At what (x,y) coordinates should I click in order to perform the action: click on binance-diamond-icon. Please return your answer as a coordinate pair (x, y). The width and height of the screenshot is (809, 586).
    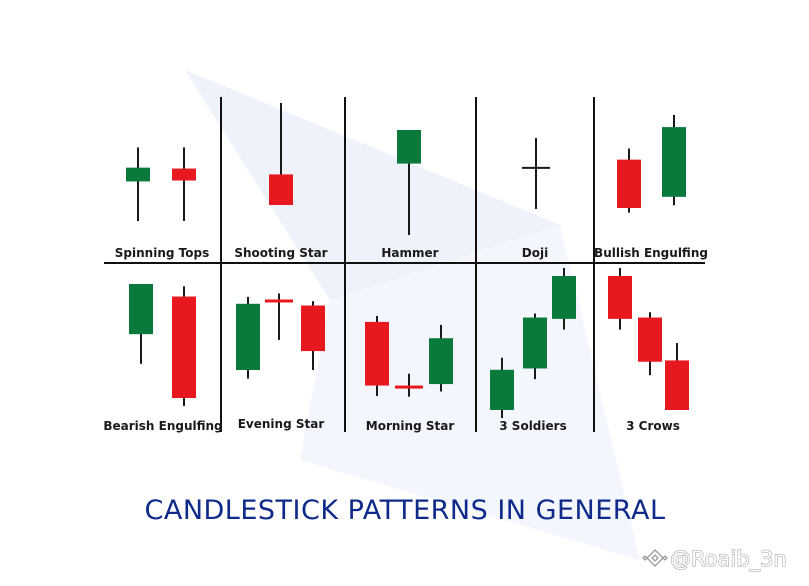
    Looking at the image, I should click on (655, 558).